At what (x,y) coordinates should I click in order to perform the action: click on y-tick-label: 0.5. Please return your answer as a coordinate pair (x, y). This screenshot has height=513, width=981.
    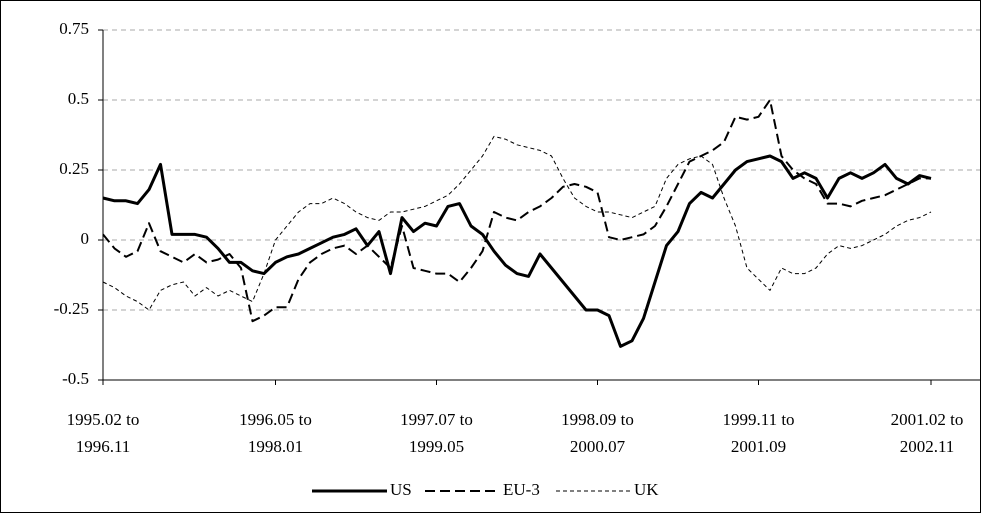
    Looking at the image, I should click on (78, 98).